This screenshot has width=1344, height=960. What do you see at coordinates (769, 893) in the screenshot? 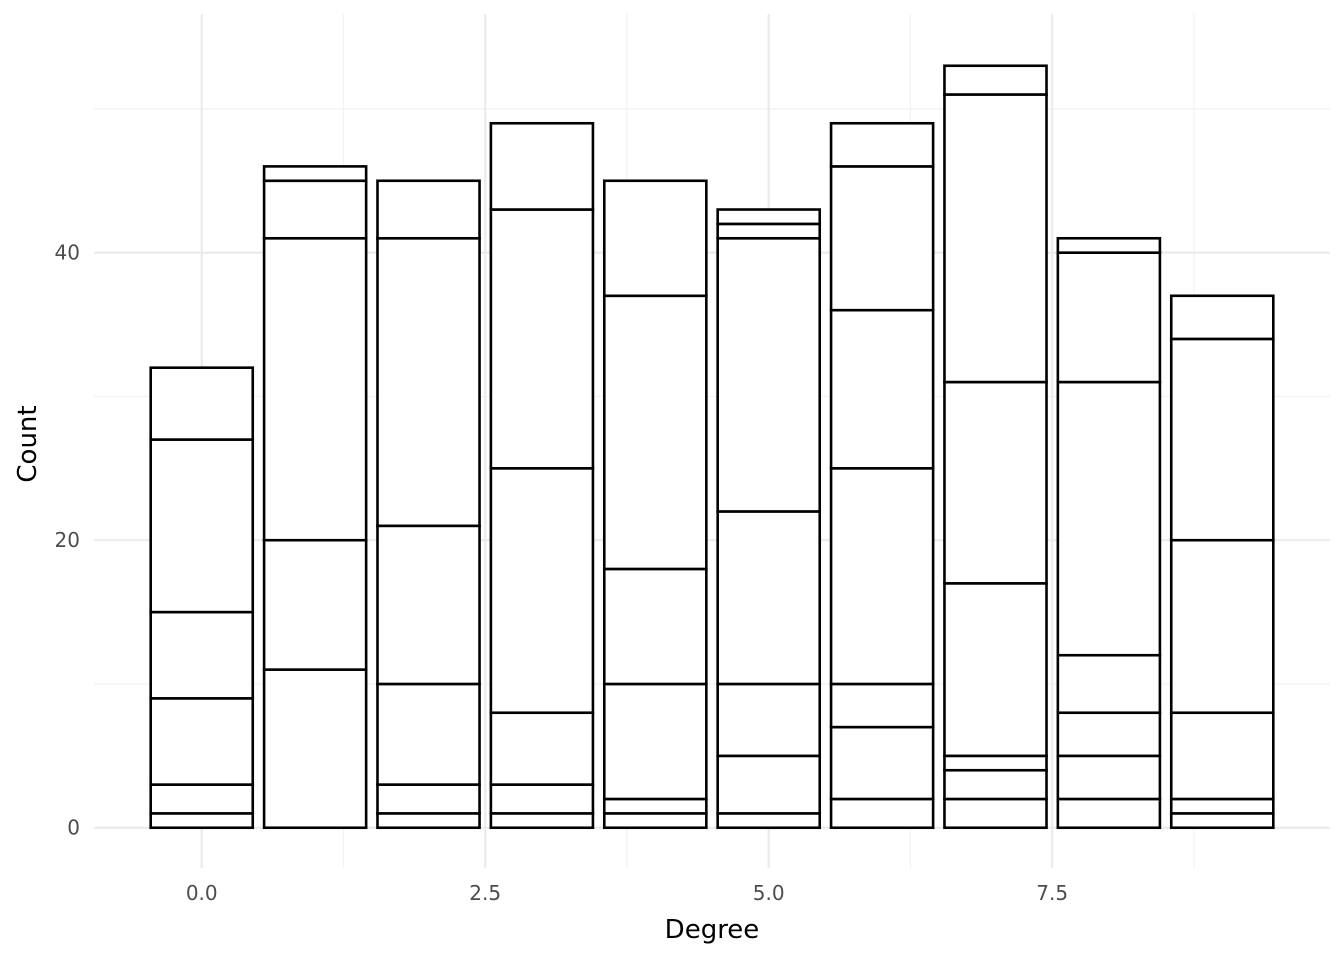
I see `x-tick-label: 5.0` at bounding box center [769, 893].